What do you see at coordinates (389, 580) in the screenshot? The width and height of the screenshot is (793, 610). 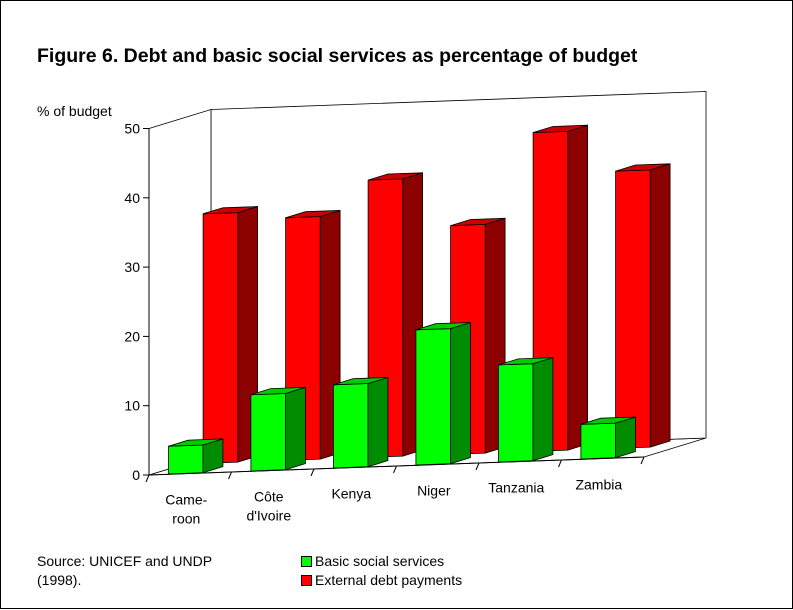 I see `legend-label: External debt payments` at bounding box center [389, 580].